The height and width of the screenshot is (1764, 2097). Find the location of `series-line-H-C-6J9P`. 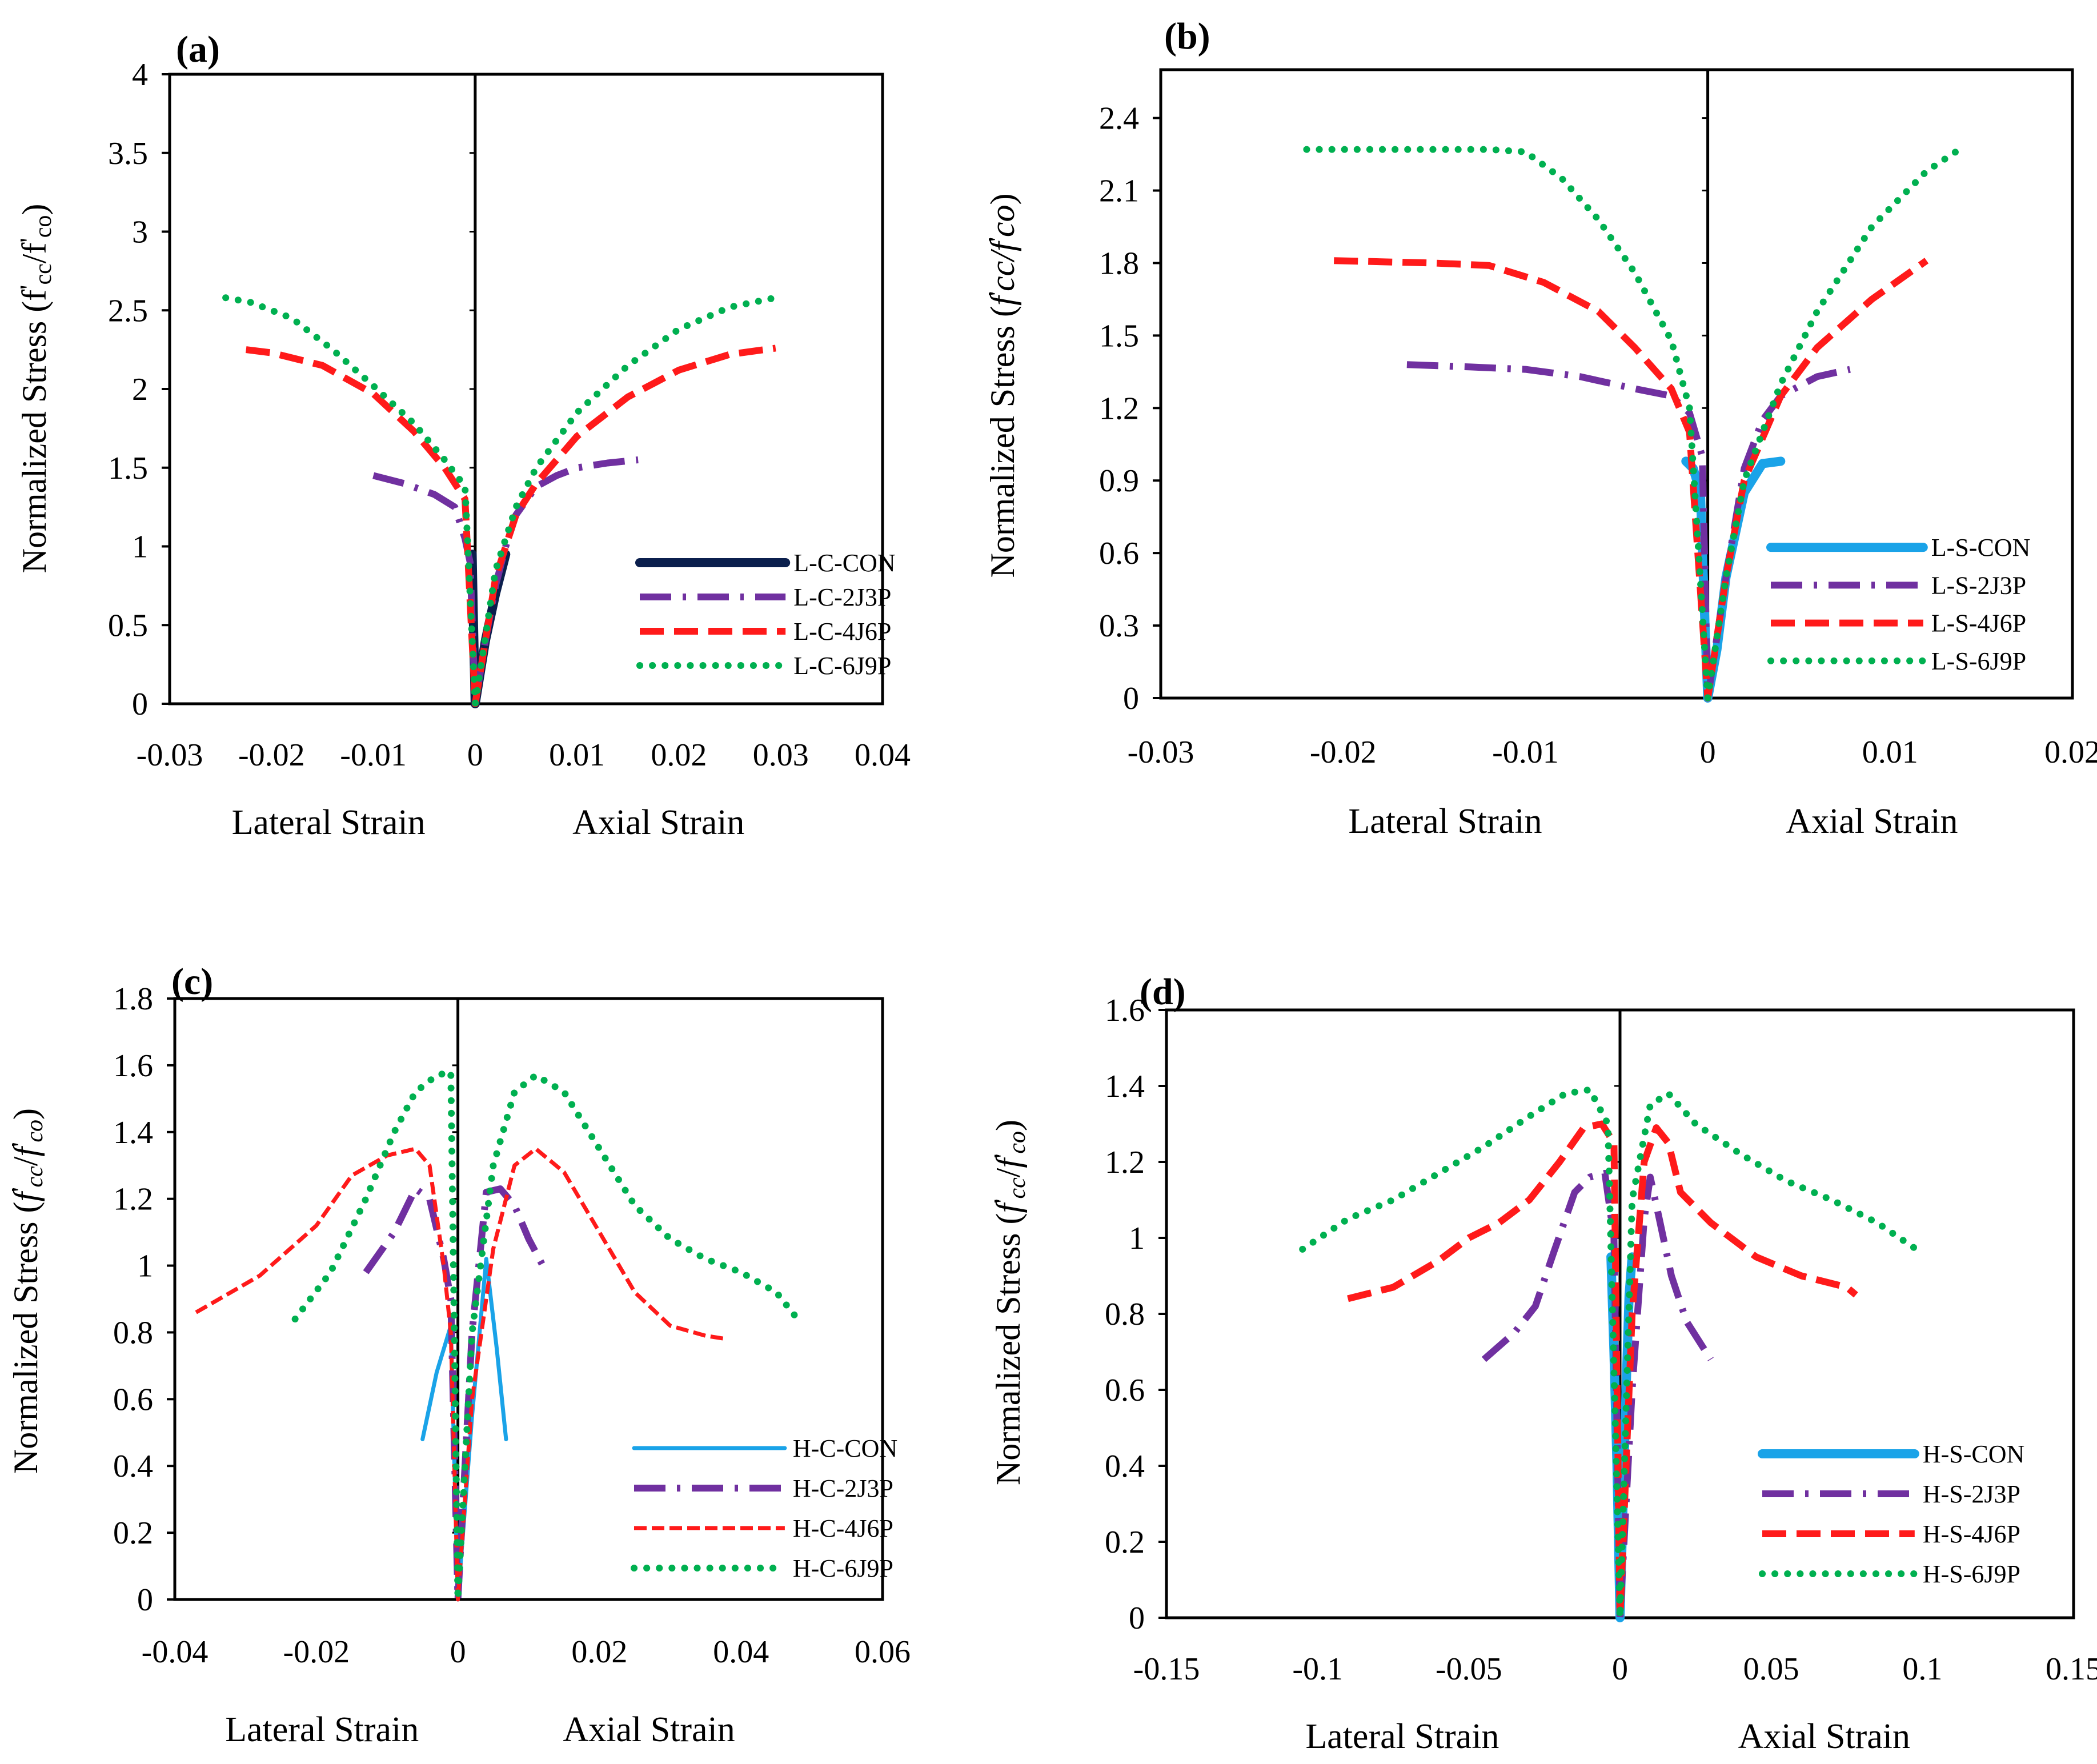

series-line-H-C-6J9P is located at coordinates (546, 1335).